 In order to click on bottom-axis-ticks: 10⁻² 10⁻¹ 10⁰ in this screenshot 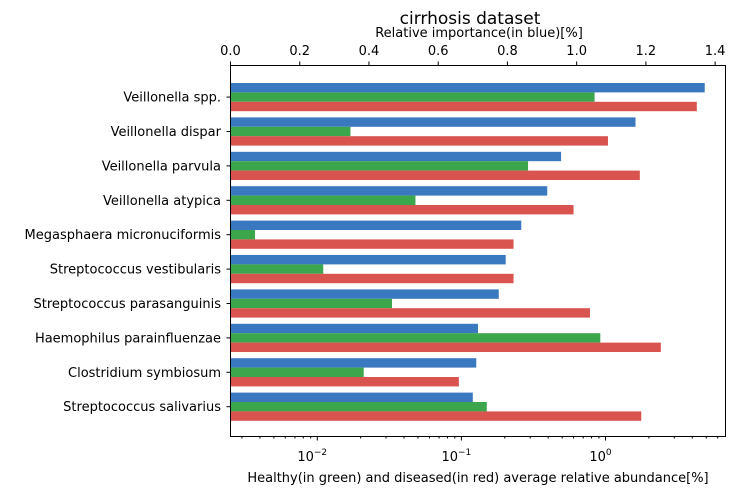, I will do `click(480, 450)`.